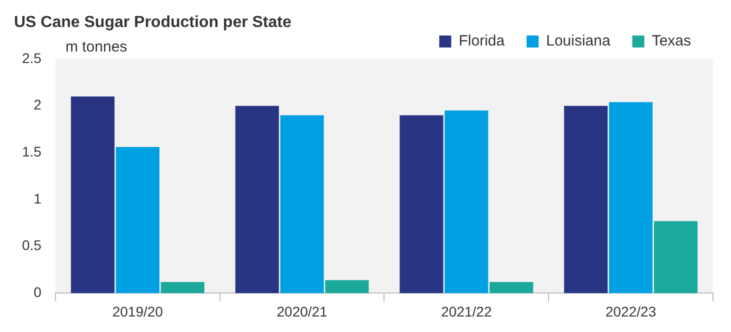  What do you see at coordinates (302, 311) in the screenshot?
I see `x-tick-label: 2020/21` at bounding box center [302, 311].